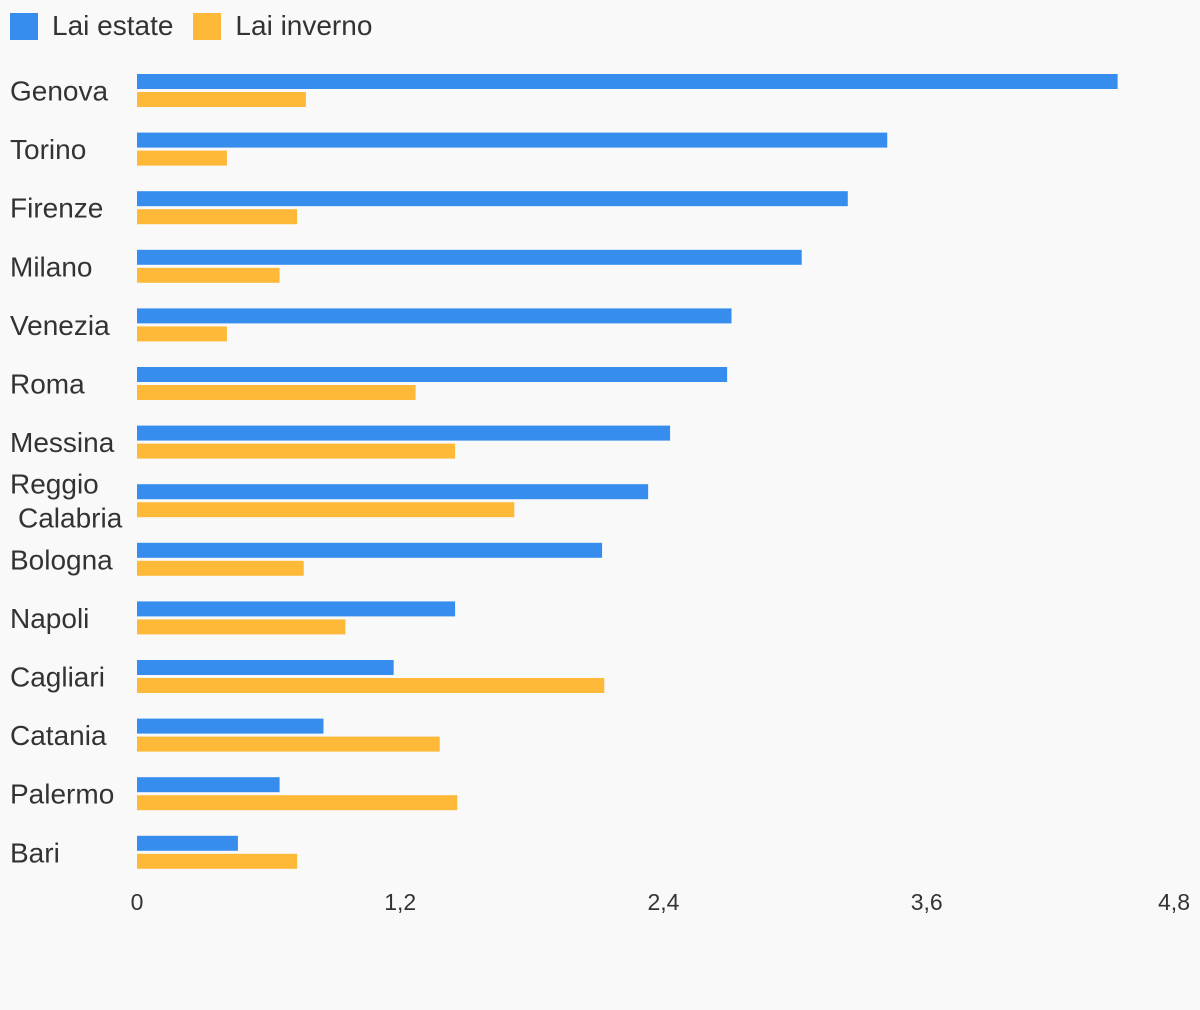  Describe the element at coordinates (58, 735) in the screenshot. I see `category-label: Catania` at that location.